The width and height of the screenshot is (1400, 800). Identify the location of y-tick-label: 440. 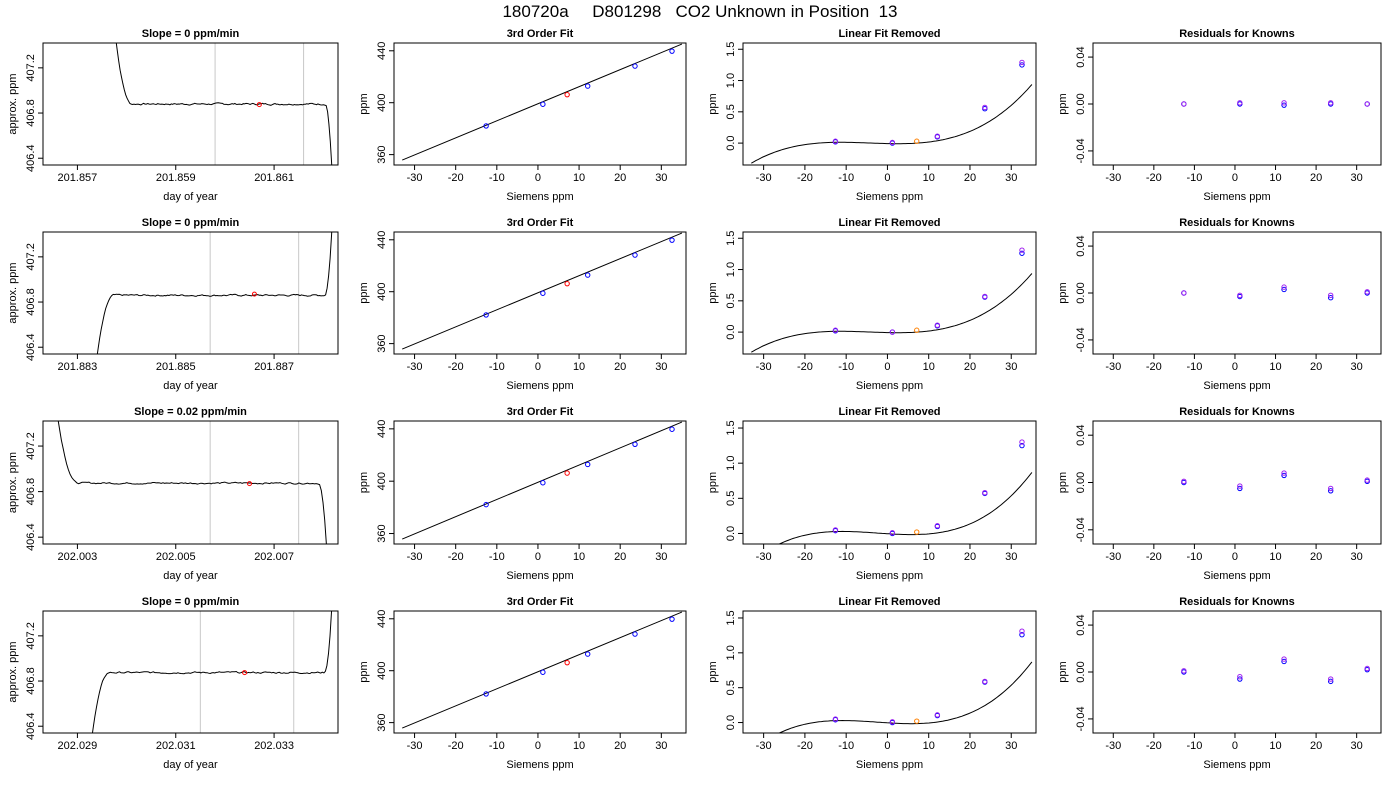
(382, 51).